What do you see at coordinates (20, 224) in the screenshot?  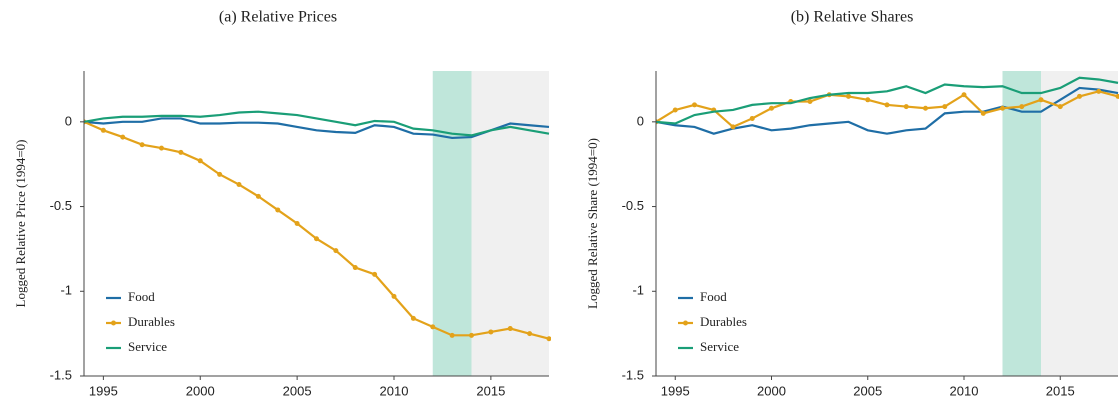 I see `y-axis-label: Logged Relative Price (1994=0)` at bounding box center [20, 224].